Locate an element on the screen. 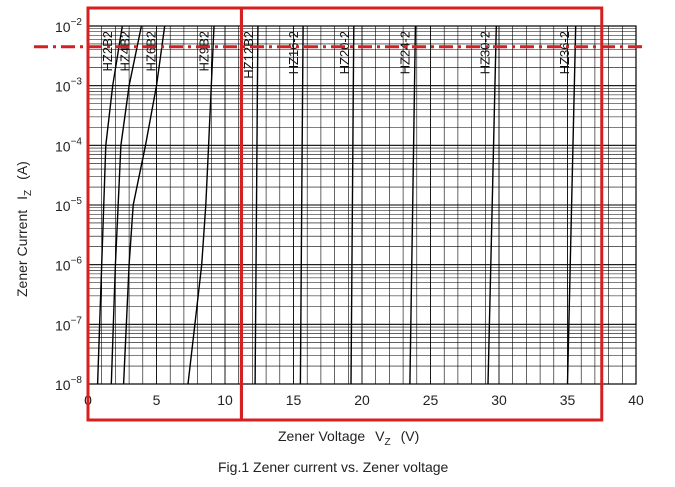  curve-label-hz2b2: HZ2B2 is located at coordinates (107, 51).